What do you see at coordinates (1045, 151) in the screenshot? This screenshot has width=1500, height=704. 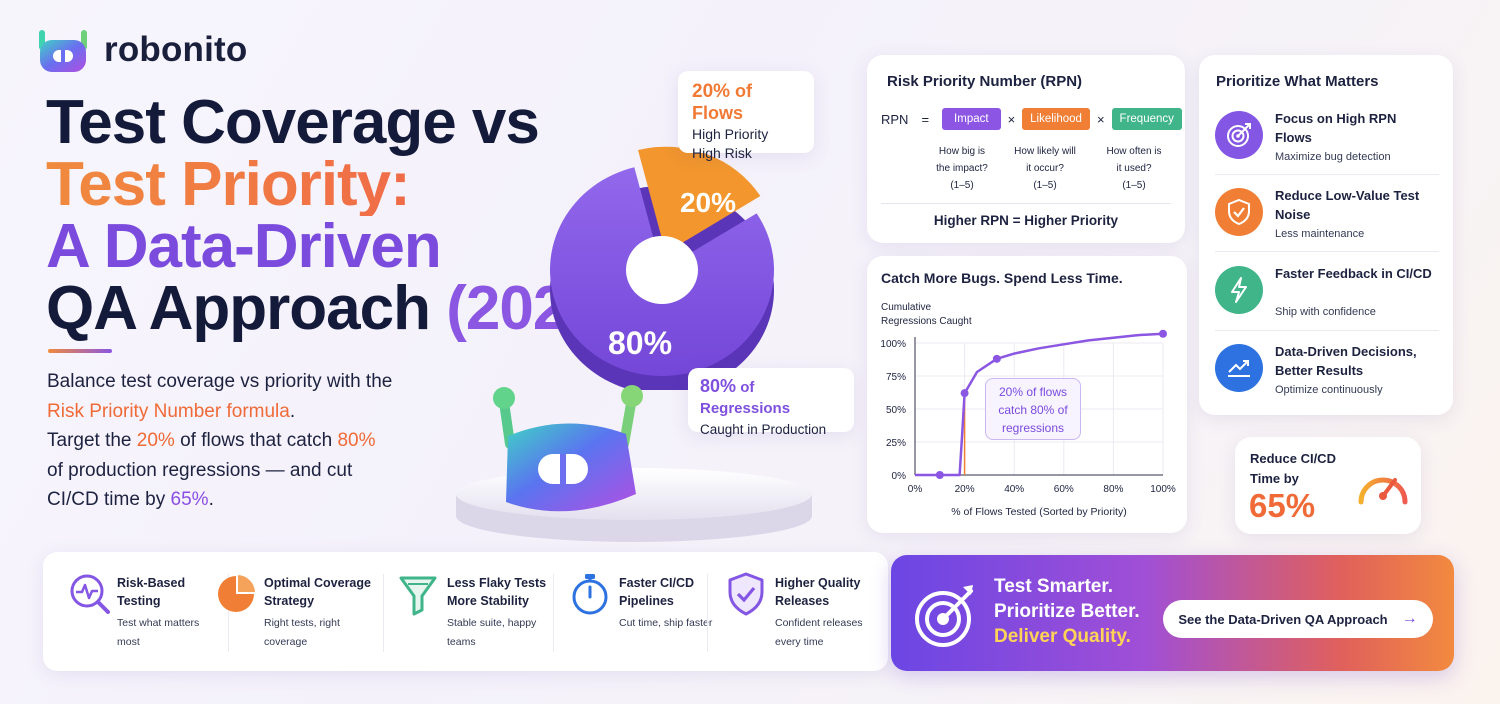 I see `rpn-desc-likelihood-q1: How likely will` at bounding box center [1045, 151].